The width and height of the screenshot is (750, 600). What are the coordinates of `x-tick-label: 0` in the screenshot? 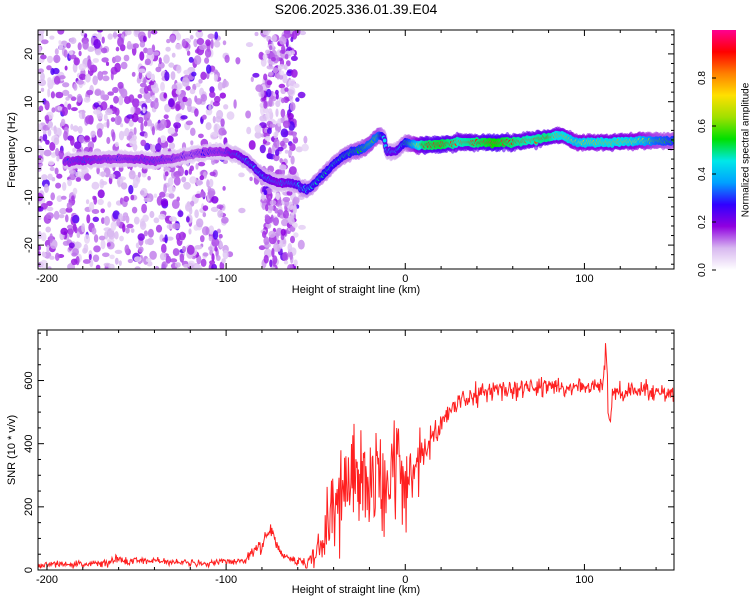 It's located at (405, 580).